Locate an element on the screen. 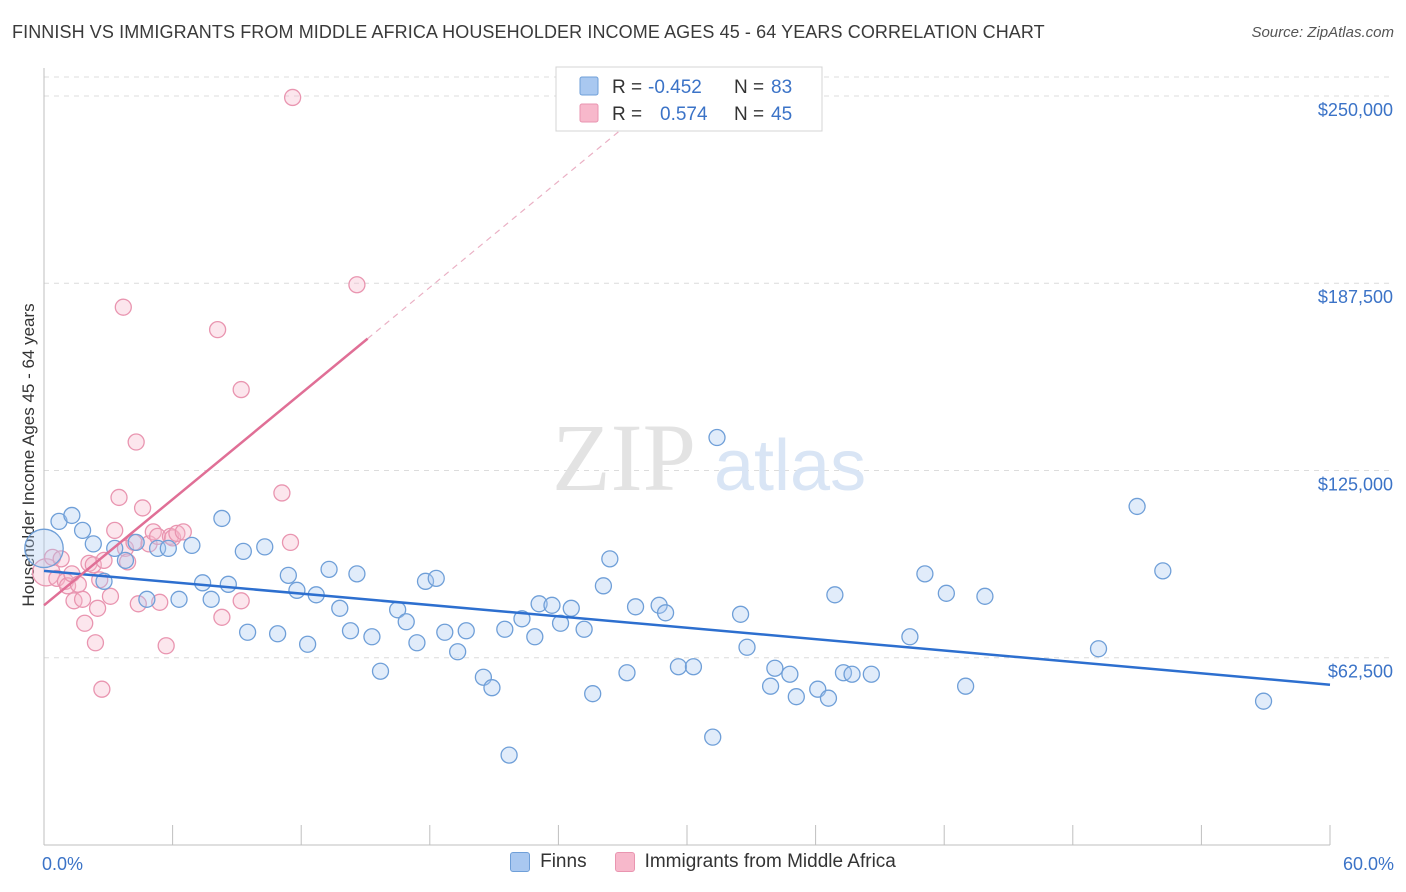 This screenshot has width=1406, height=892. watermark: ZIP atlas is located at coordinates (709, 457).